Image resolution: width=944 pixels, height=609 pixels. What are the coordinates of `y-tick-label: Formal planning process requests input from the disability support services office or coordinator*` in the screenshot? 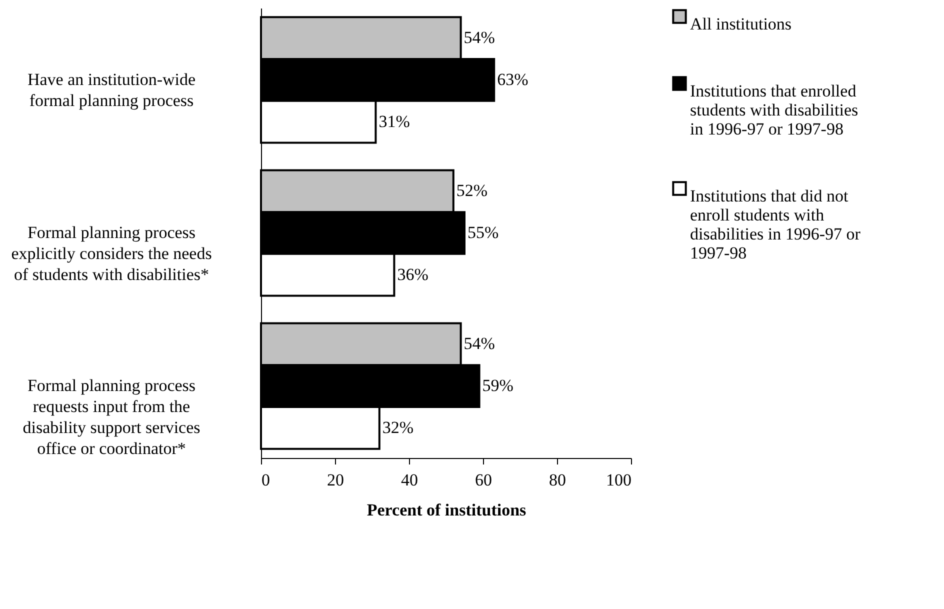 It's located at (111, 417).